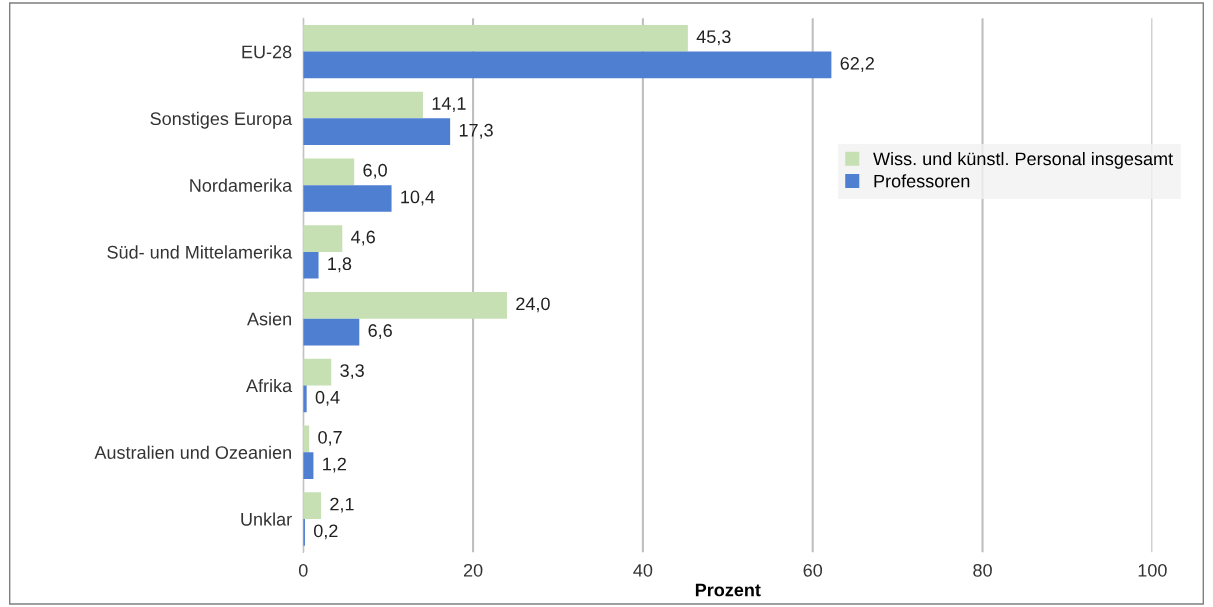 The width and height of the screenshot is (1213, 607). Describe the element at coordinates (857, 64) in the screenshot. I see `data-label: 62,2` at that location.